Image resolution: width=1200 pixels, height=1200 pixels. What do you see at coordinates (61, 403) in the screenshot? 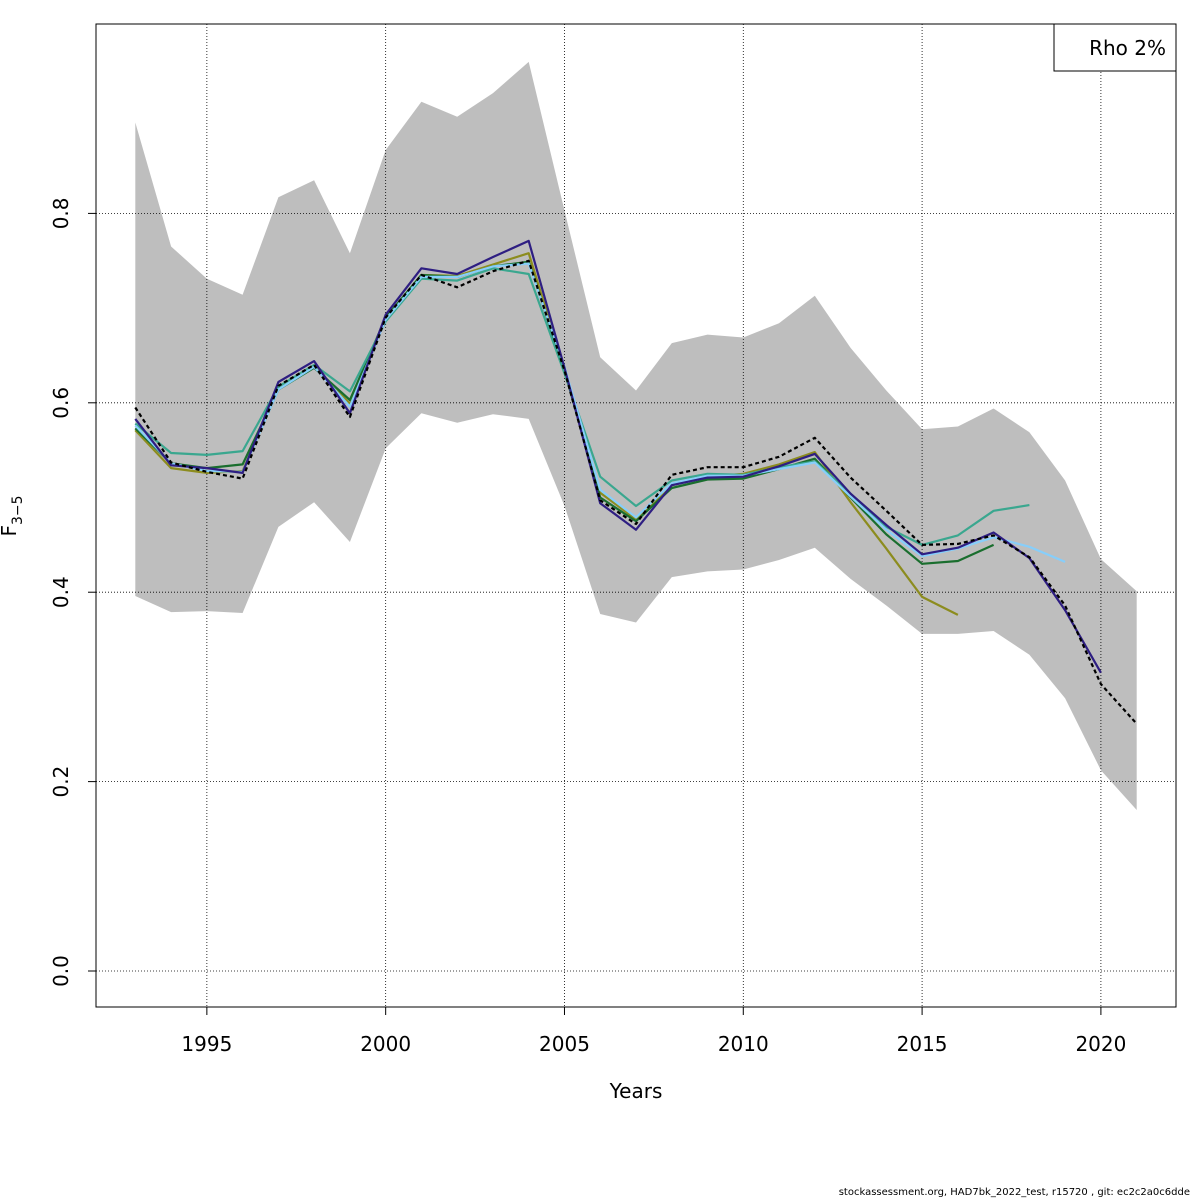
I see `y-tick-label: 0.6` at bounding box center [61, 403].